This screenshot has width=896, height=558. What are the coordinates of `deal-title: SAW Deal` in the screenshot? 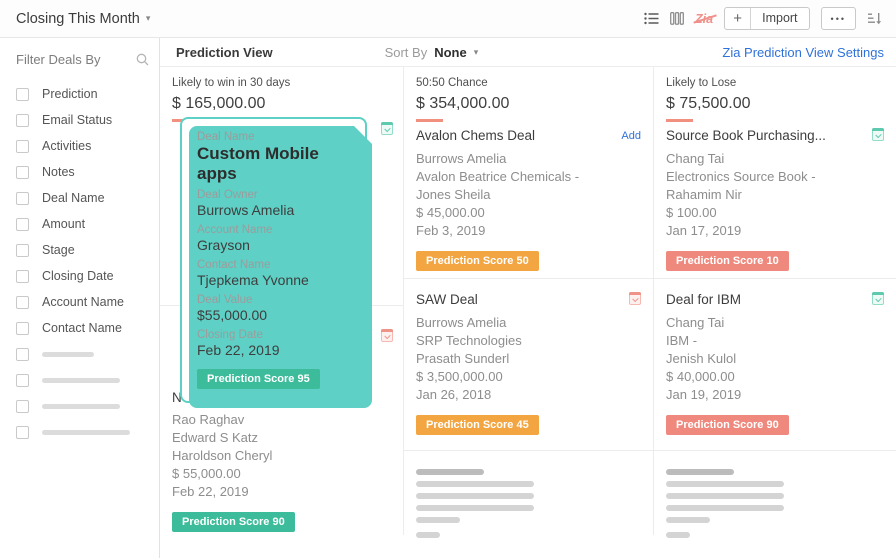 It's located at (447, 299).